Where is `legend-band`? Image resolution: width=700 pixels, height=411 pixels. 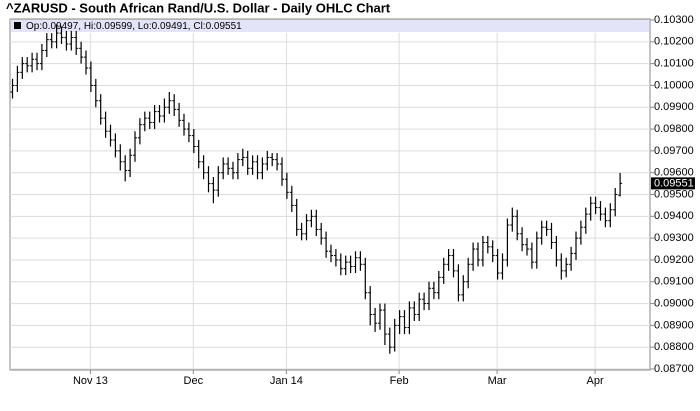 legend-band is located at coordinates (330, 26).